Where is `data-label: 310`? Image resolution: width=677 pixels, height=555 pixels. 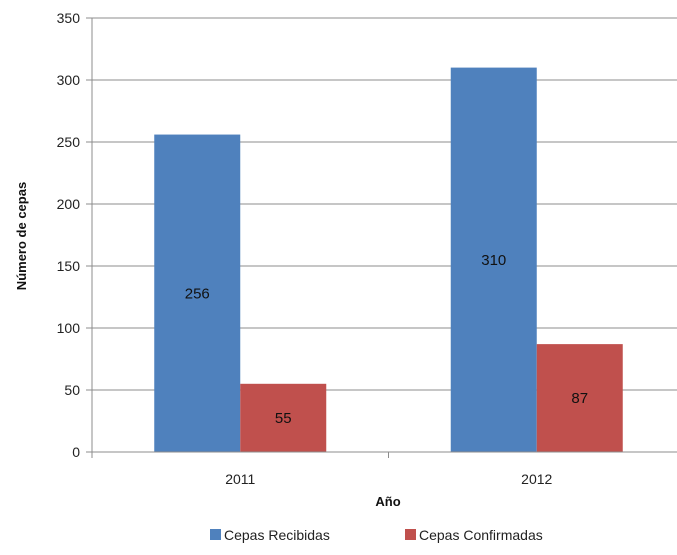 data-label: 310 is located at coordinates (493, 260).